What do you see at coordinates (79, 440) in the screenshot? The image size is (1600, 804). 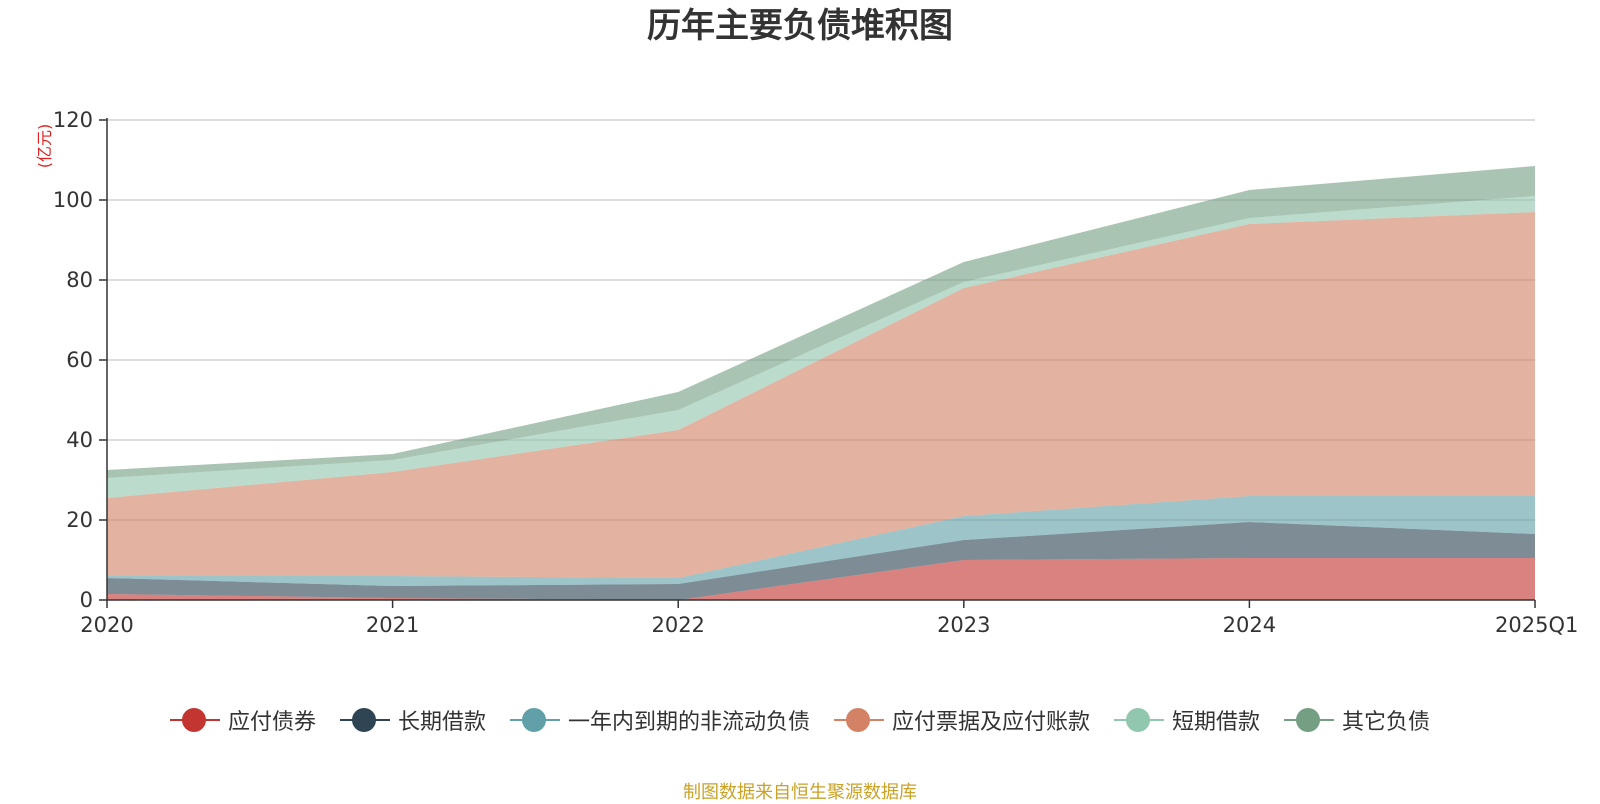 I see `y-tick-label: 40` at bounding box center [79, 440].